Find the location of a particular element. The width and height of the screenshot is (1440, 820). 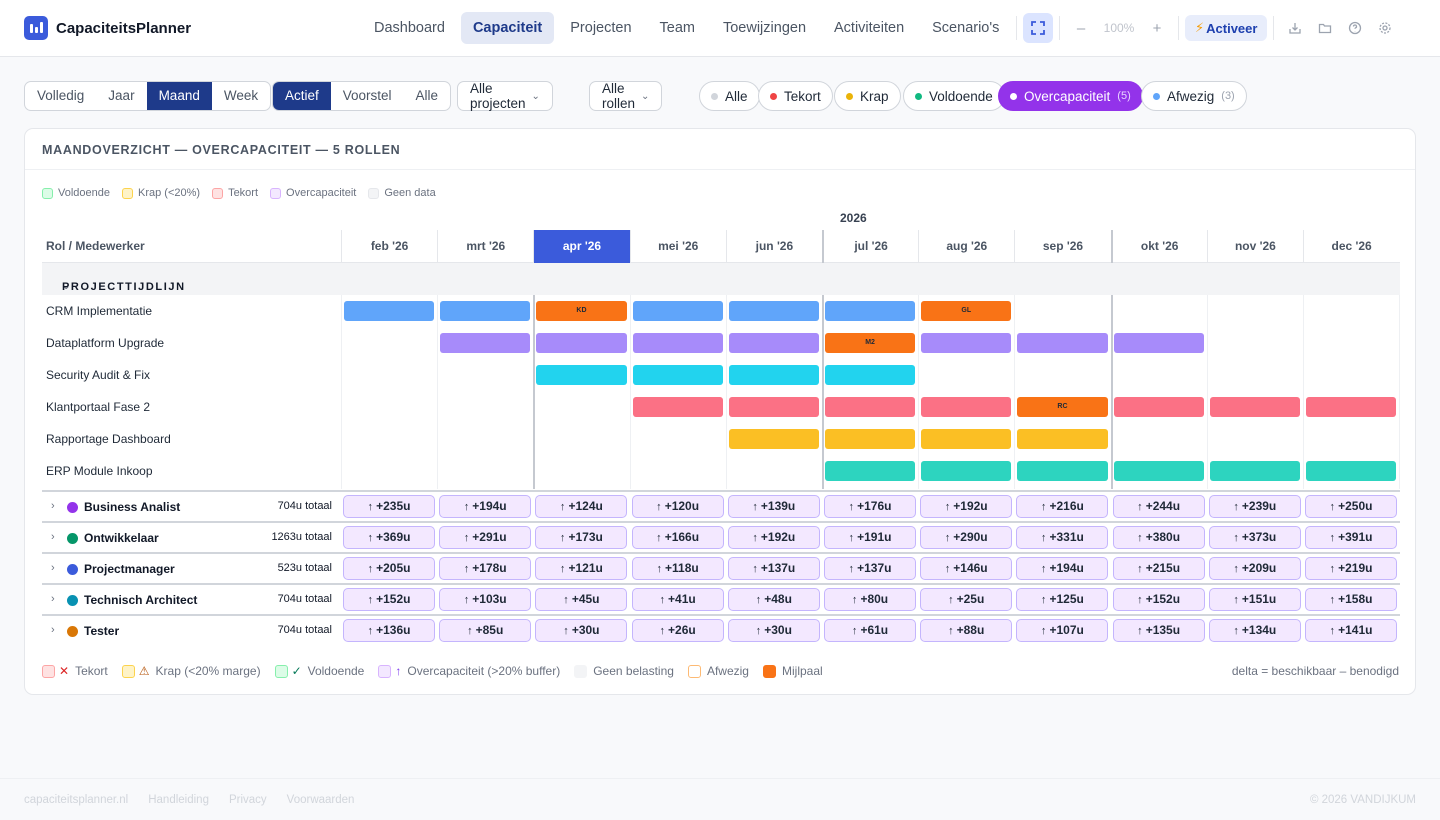

capacity-cell: ↑ +61u is located at coordinates (870, 630).